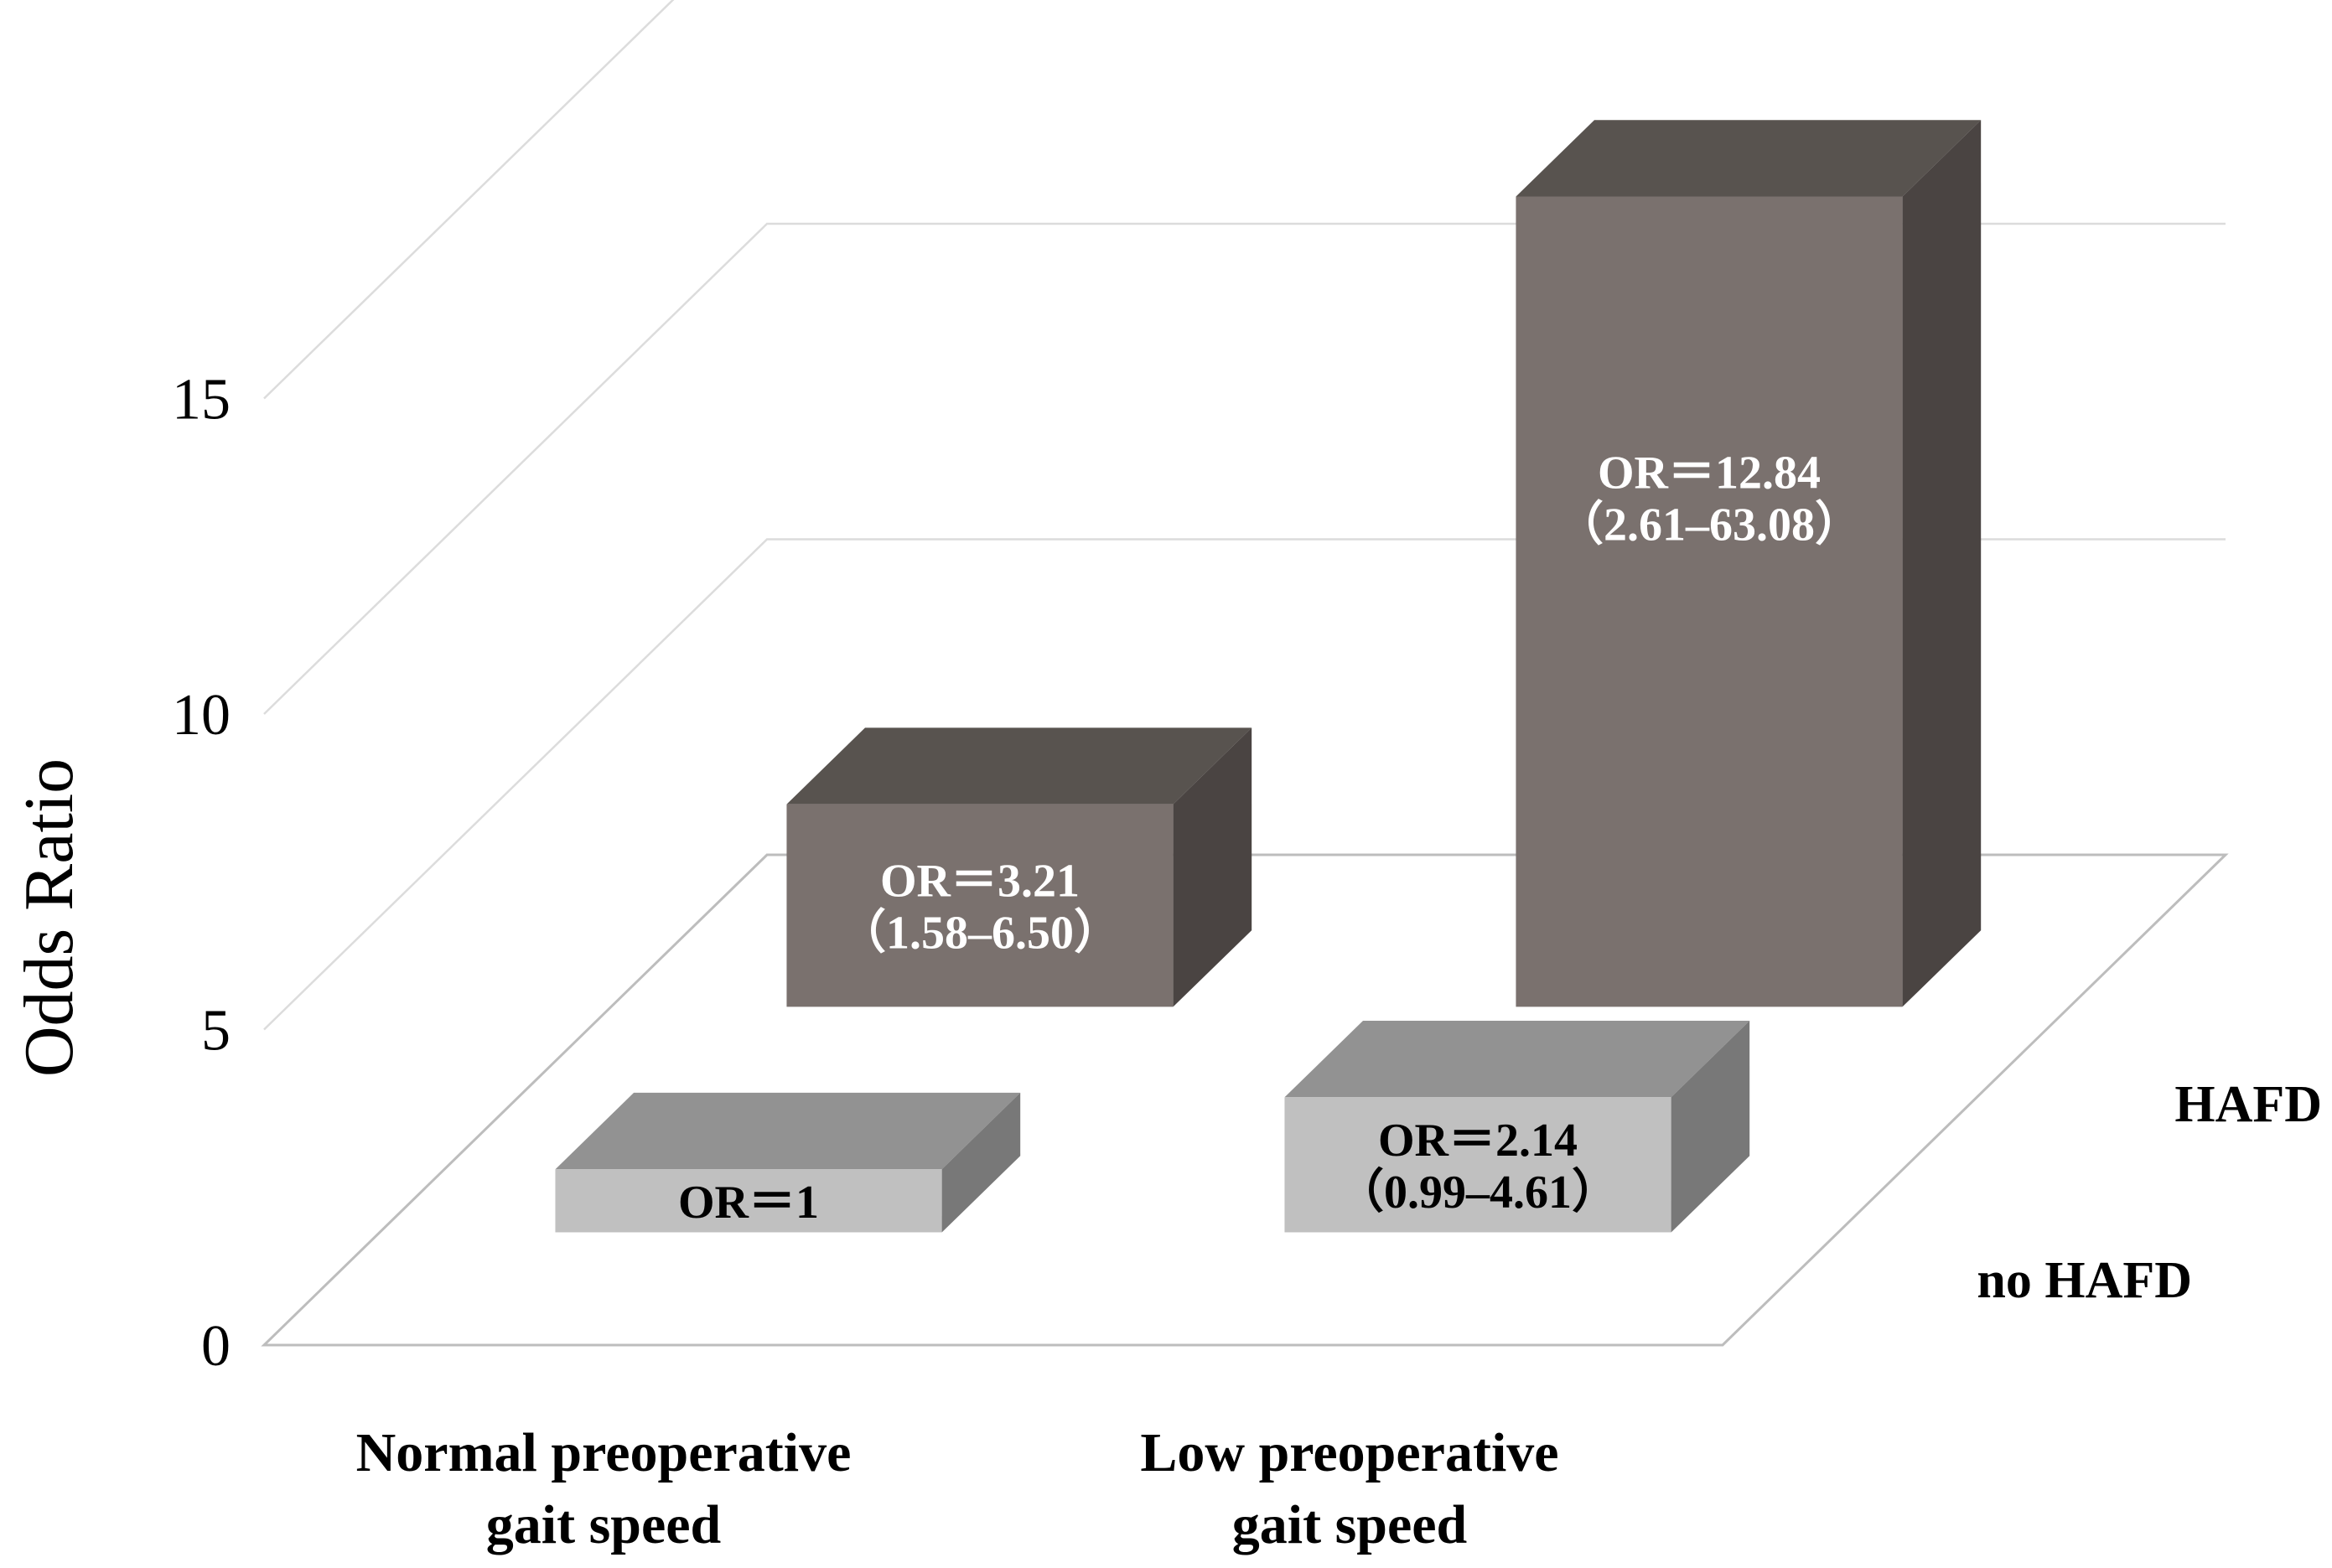  Describe the element at coordinates (216, 1031) in the screenshot. I see `y-tick-label: 5` at that location.